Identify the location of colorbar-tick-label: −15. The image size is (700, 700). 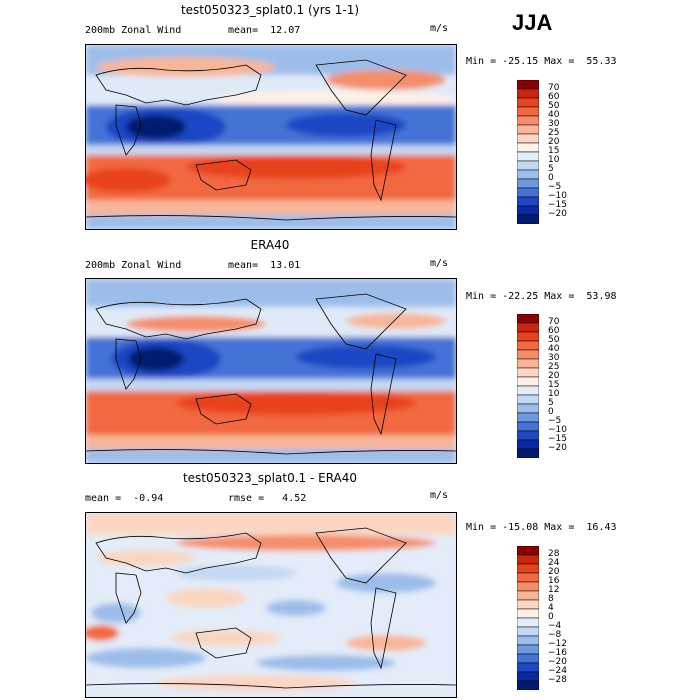
(557, 439).